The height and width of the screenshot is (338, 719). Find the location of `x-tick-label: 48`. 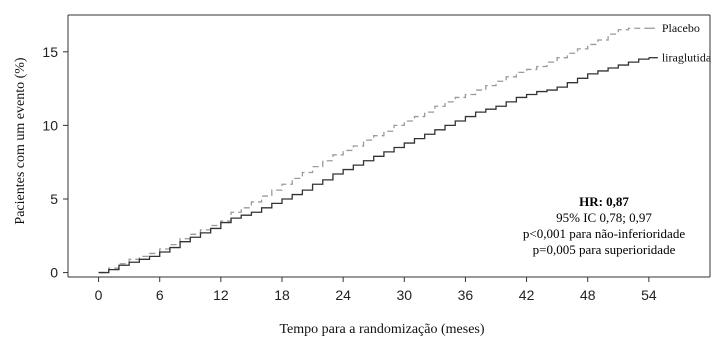

x-tick-label: 48 is located at coordinates (588, 295).